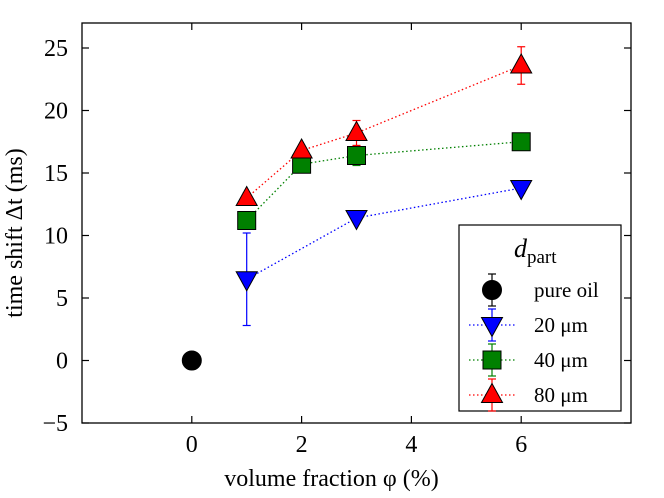  Describe the element at coordinates (528, 360) in the screenshot. I see `legend-entry: 40 μm` at that location.